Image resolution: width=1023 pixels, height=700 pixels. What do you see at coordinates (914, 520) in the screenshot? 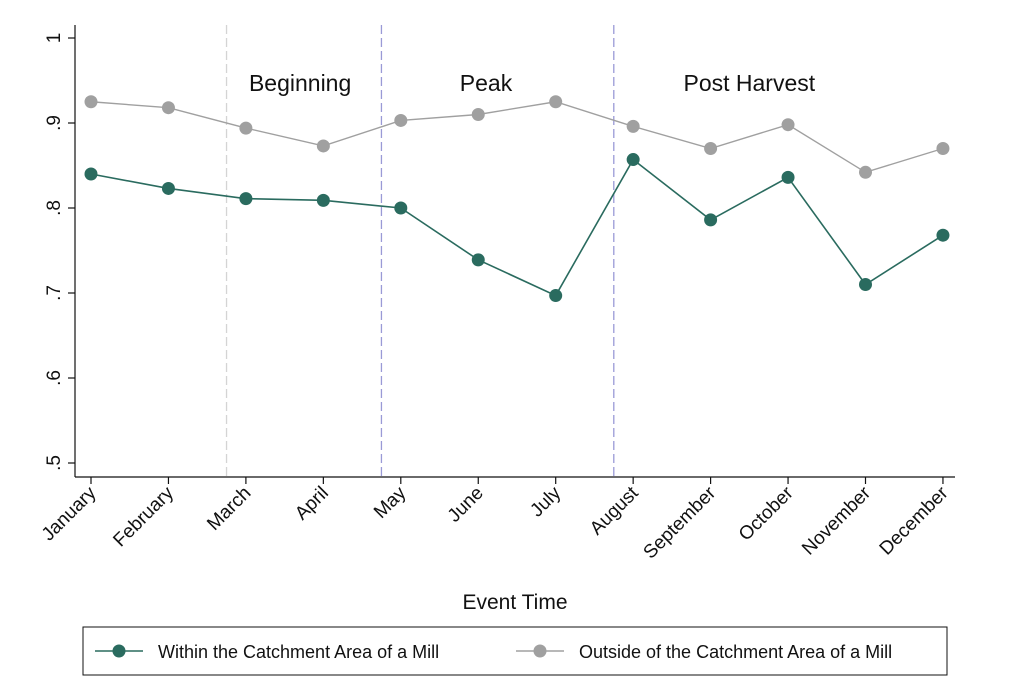
I see `x-tick-label: December` at bounding box center [914, 520].